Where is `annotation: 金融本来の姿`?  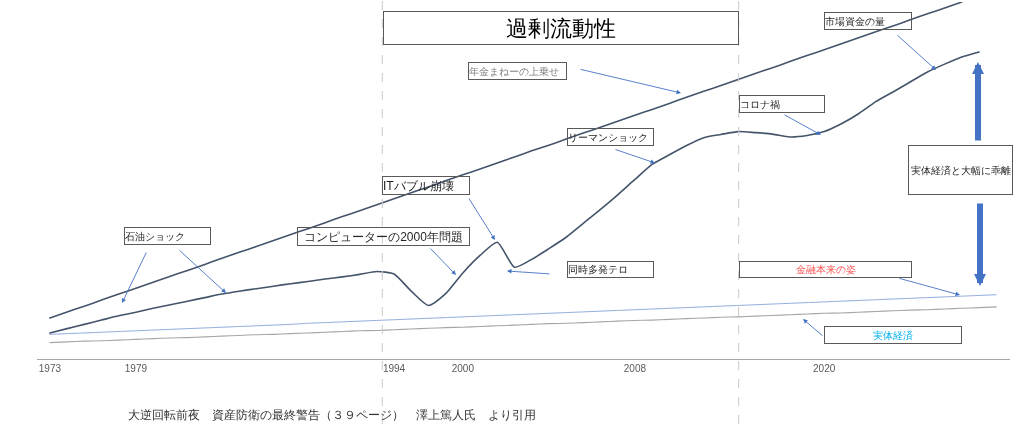
annotation: 金融本来の姿 is located at coordinates (825, 269).